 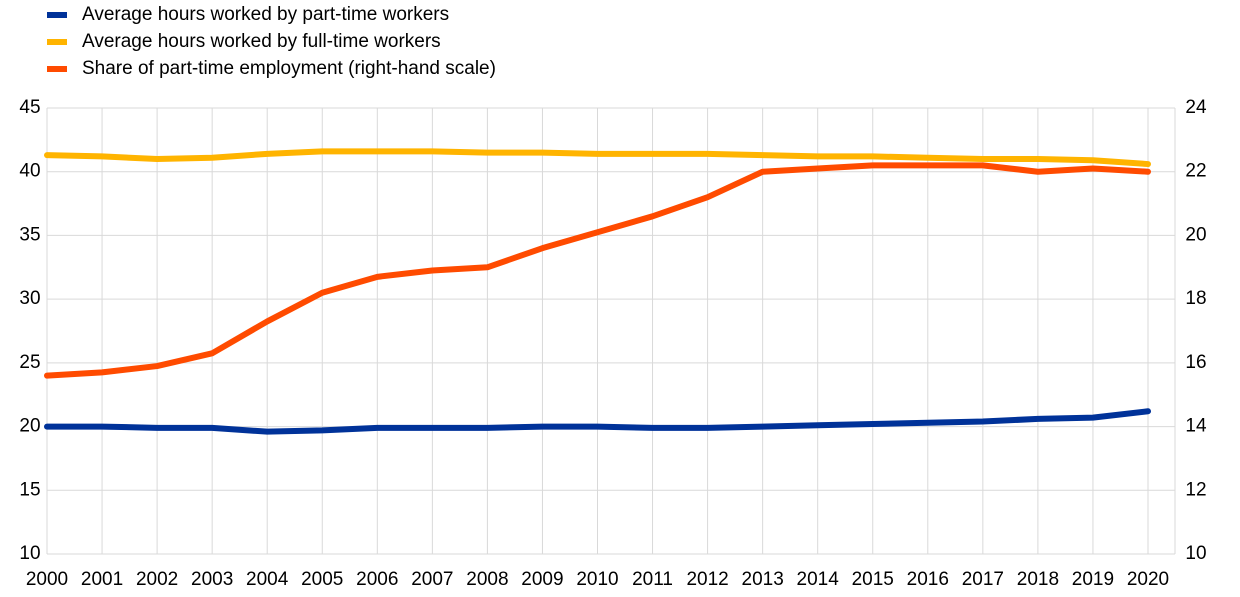 What do you see at coordinates (487, 579) in the screenshot?
I see `x-tick-label: 2008` at bounding box center [487, 579].